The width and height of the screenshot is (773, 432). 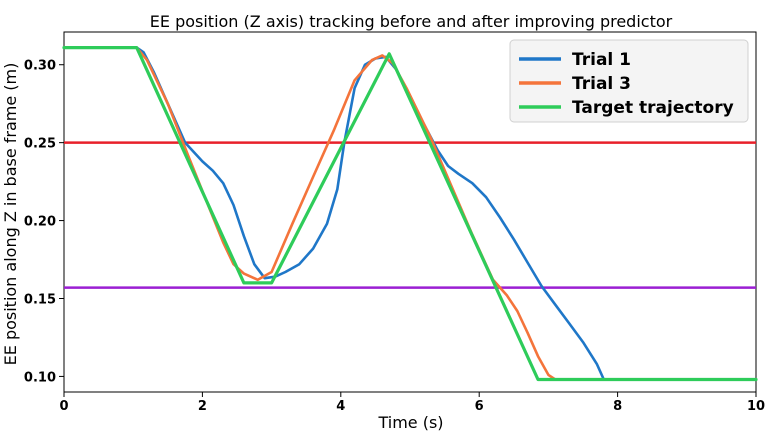 I want to click on y-tick-label: 0.25, so click(x=40, y=144).